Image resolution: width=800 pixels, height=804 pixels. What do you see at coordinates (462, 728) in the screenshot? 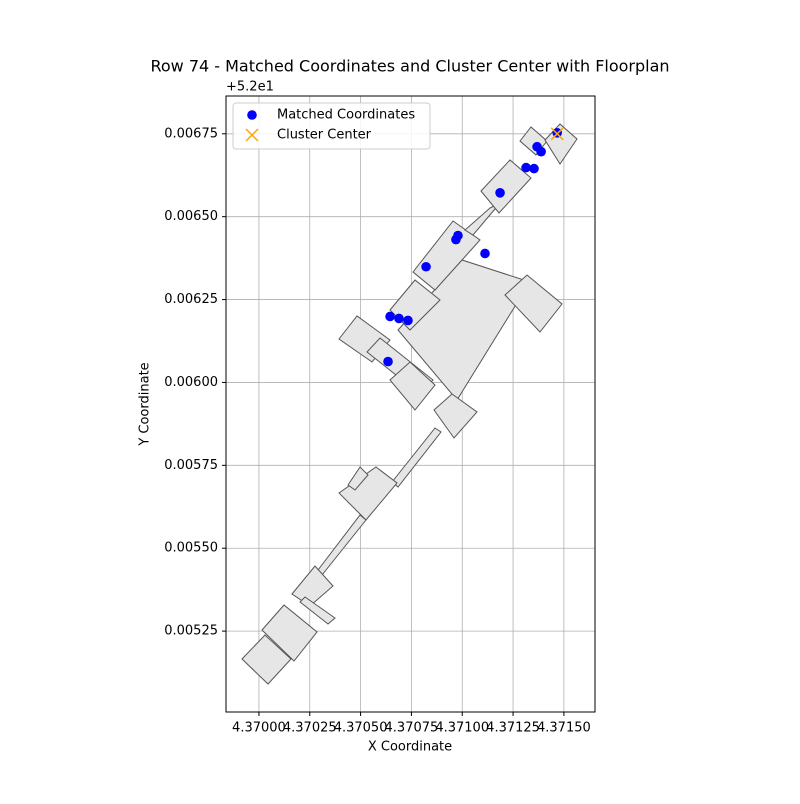
I see `x-tick-label: 4.37100` at bounding box center [462, 728].